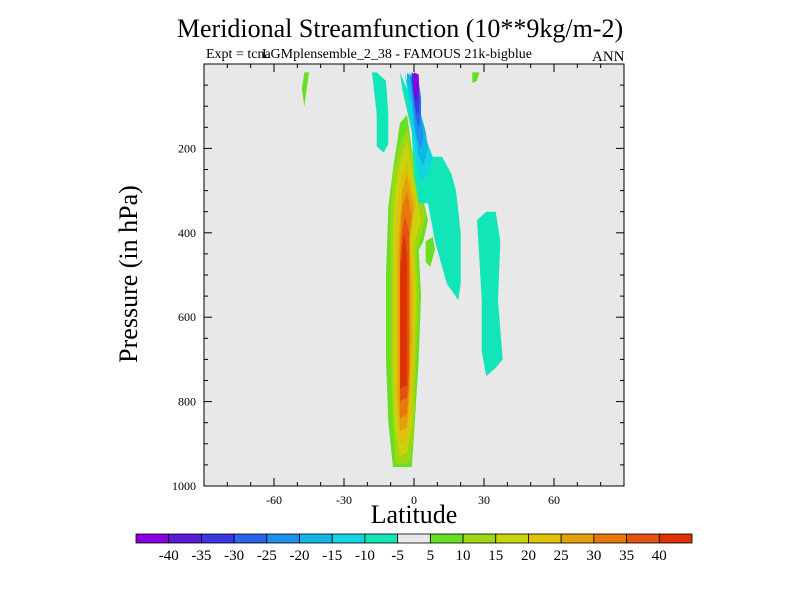 The height and width of the screenshot is (600, 800). Describe the element at coordinates (397, 54) in the screenshot. I see `chart-subtitle-experiment: LGMplensemble_2_38 - FAMOUS 21k-bigblue` at that location.